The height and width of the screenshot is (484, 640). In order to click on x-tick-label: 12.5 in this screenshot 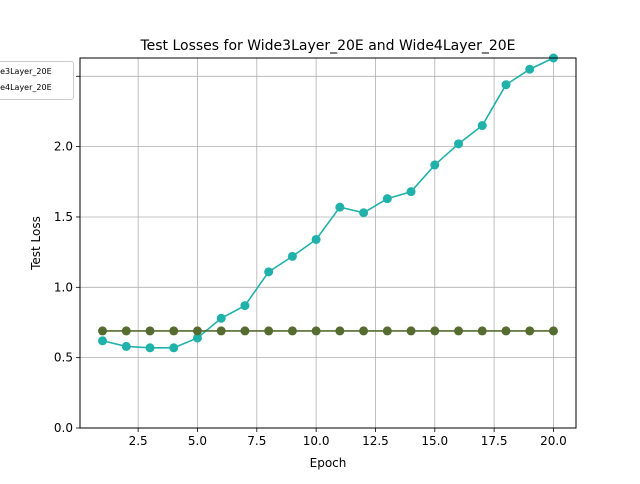, I will do `click(375, 441)`.